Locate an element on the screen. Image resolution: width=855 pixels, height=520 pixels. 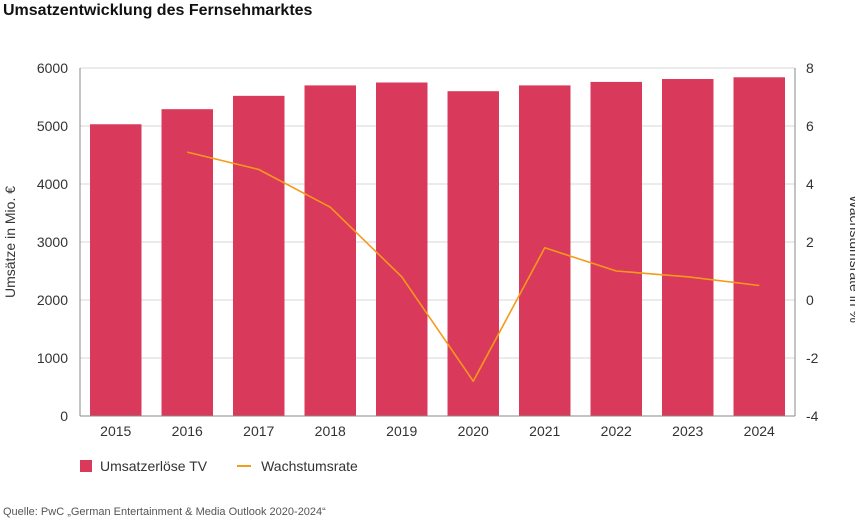
legend-swatch-line is located at coordinates (244, 466).